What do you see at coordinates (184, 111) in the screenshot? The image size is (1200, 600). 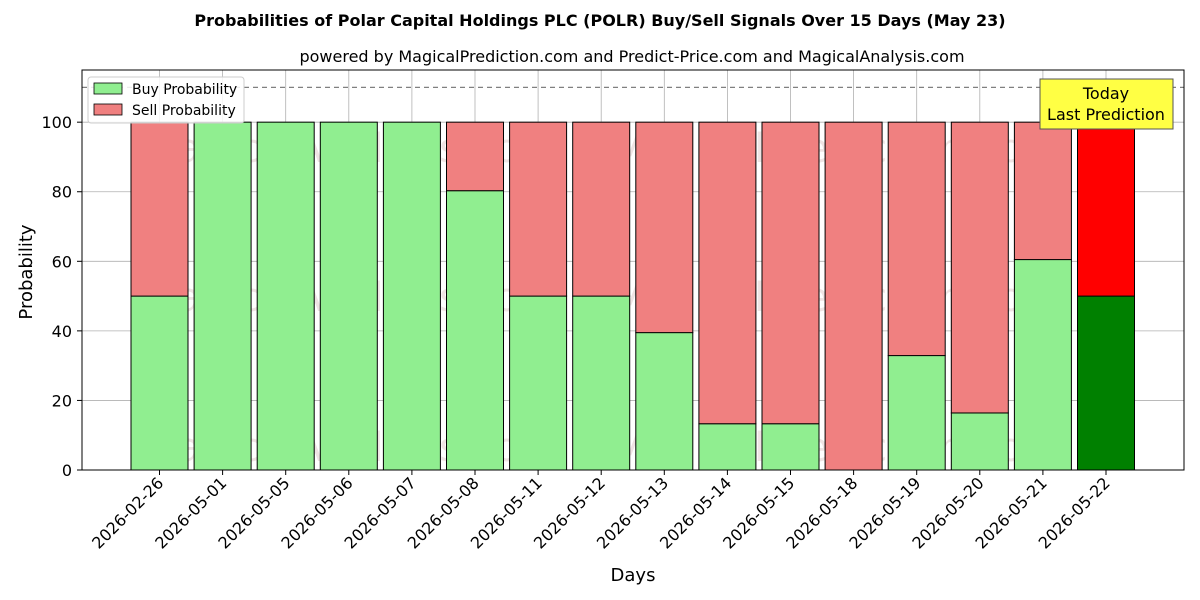 I see `legend-label-sell: Sell Probability` at bounding box center [184, 111].